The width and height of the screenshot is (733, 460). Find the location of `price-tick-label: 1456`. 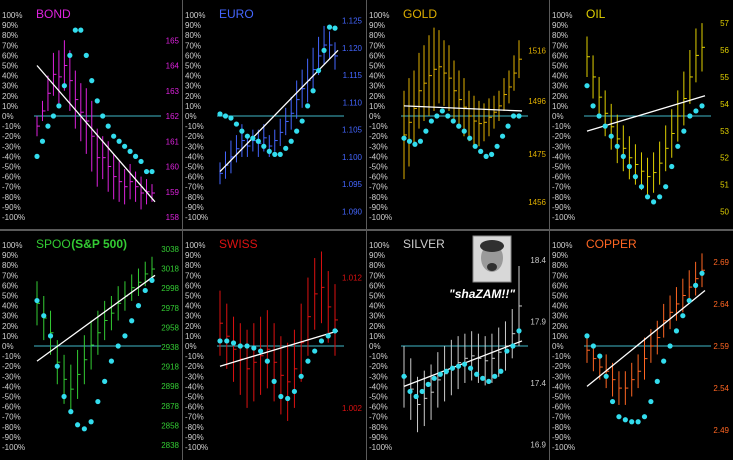

price-tick-label: 1456 is located at coordinates (537, 202).